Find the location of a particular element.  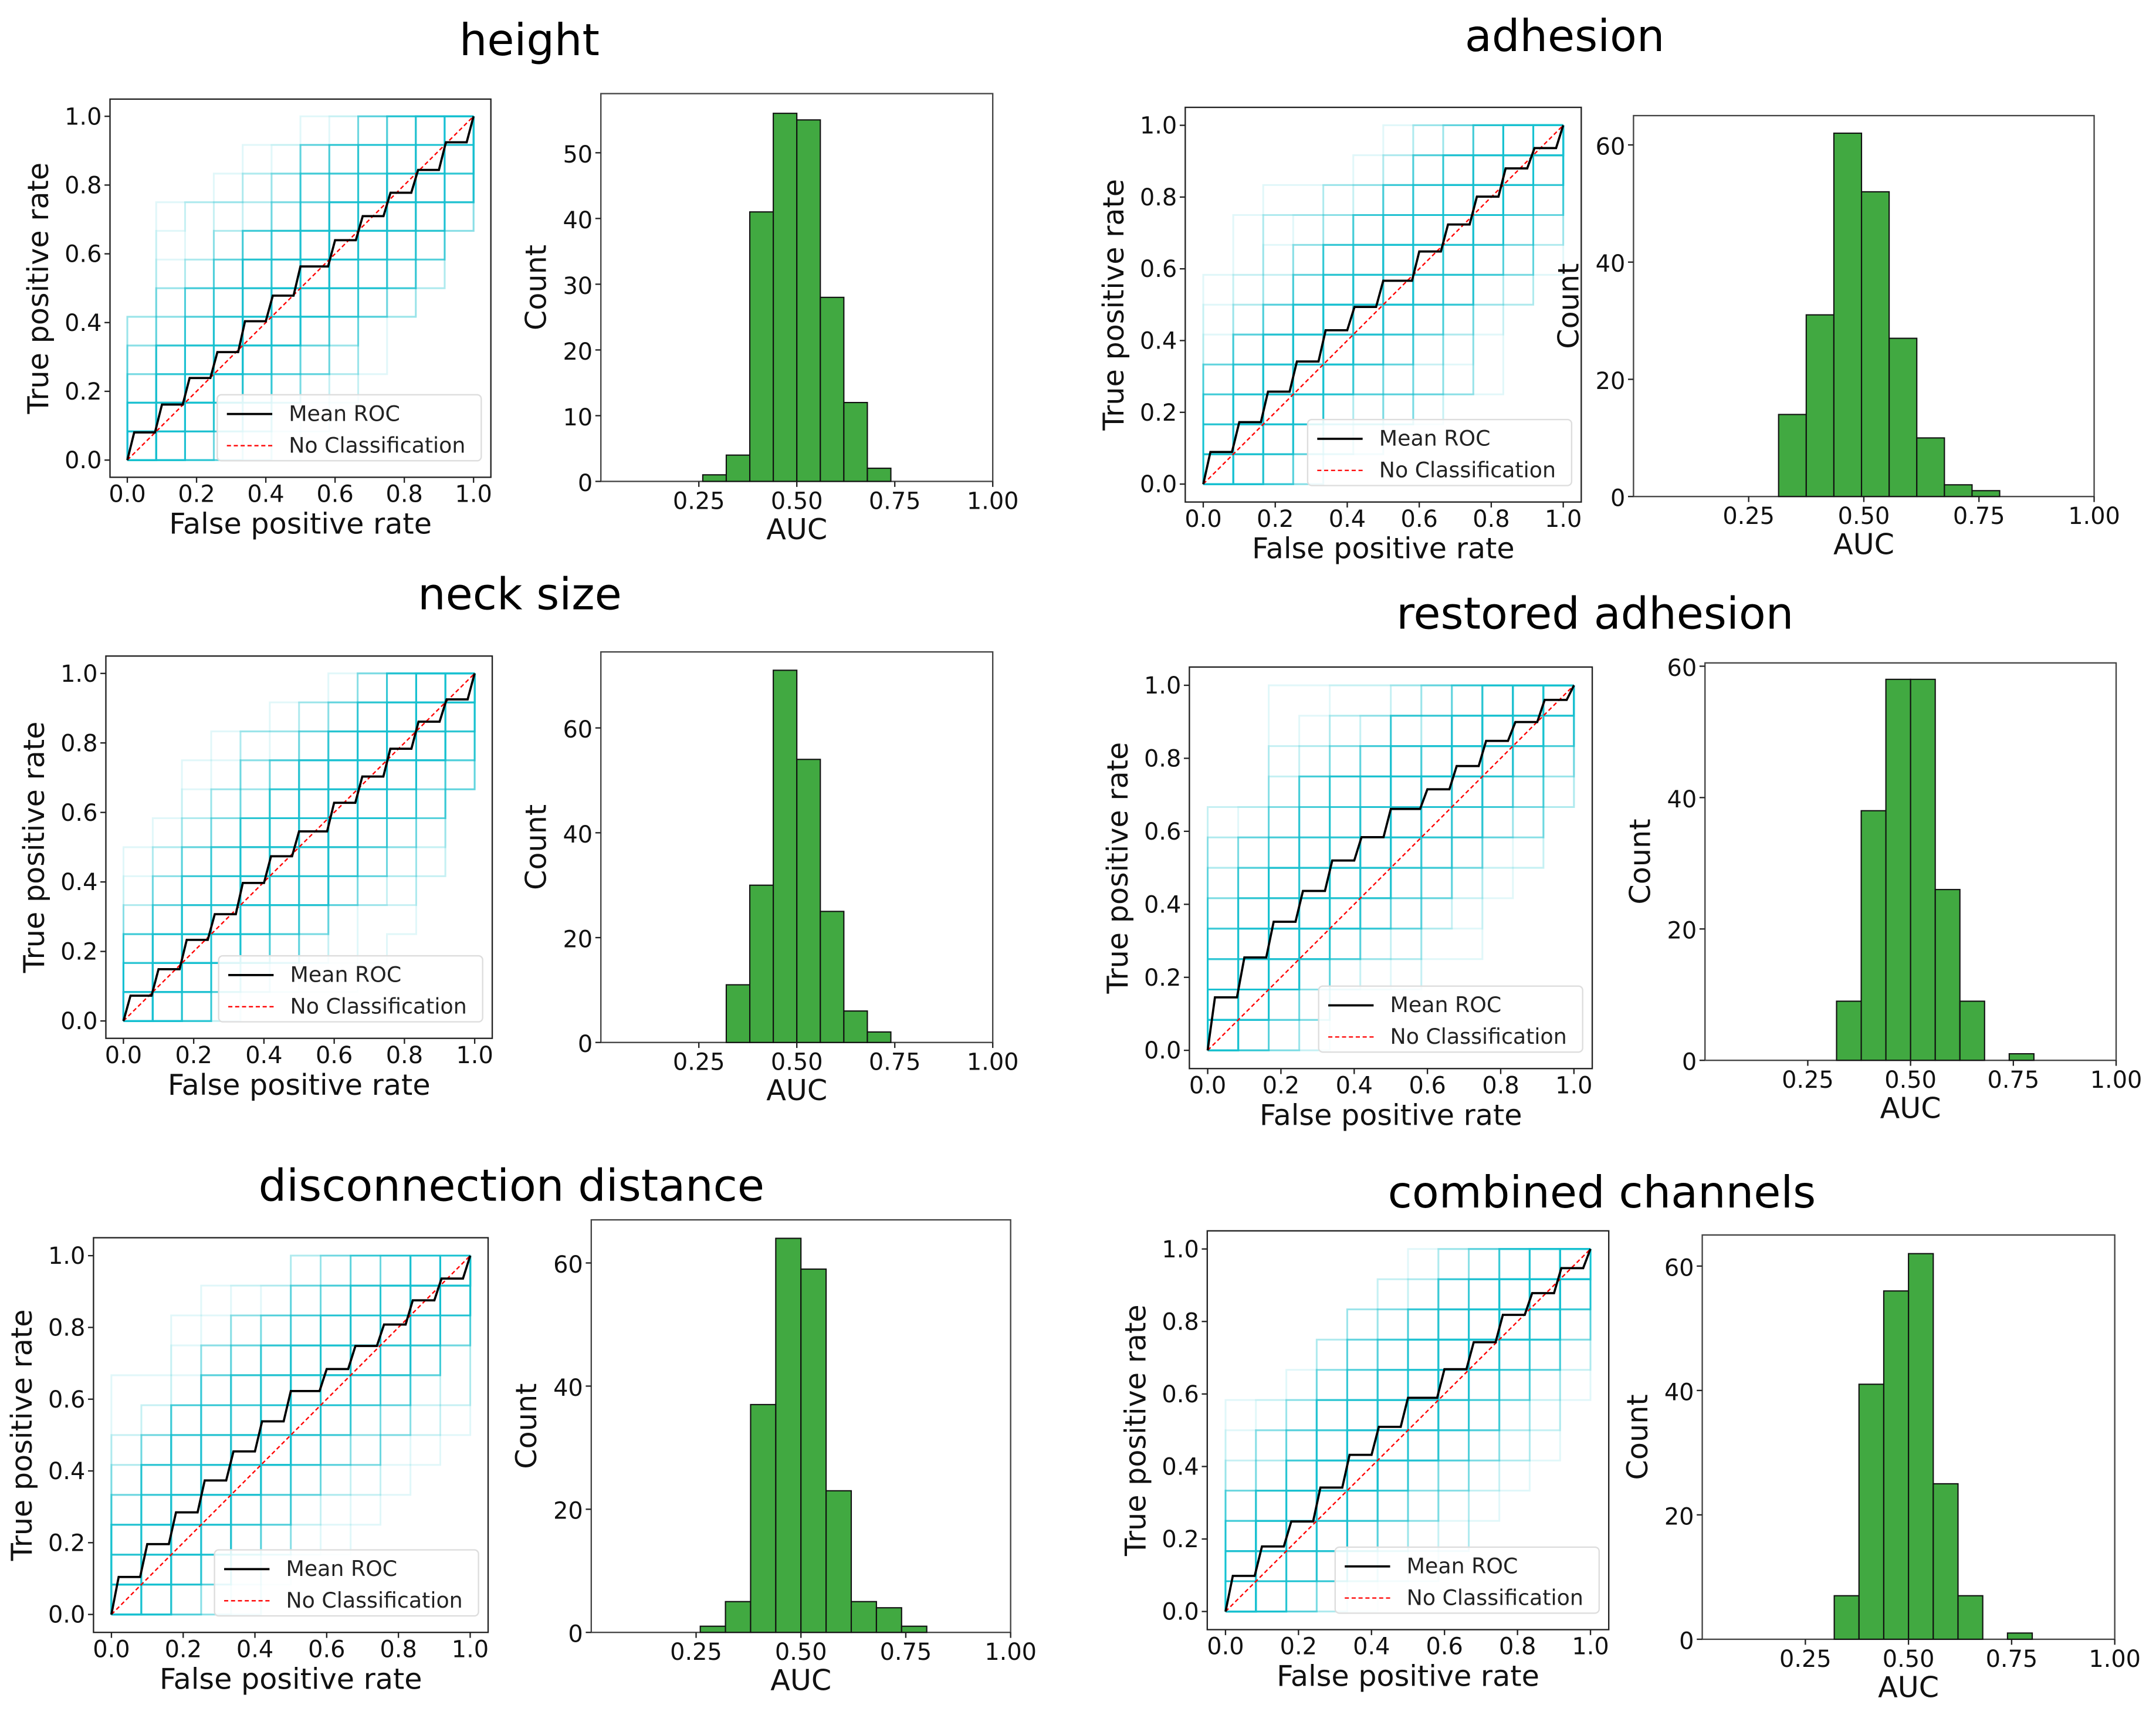

no-classification-line is located at coordinates (291, 1435).